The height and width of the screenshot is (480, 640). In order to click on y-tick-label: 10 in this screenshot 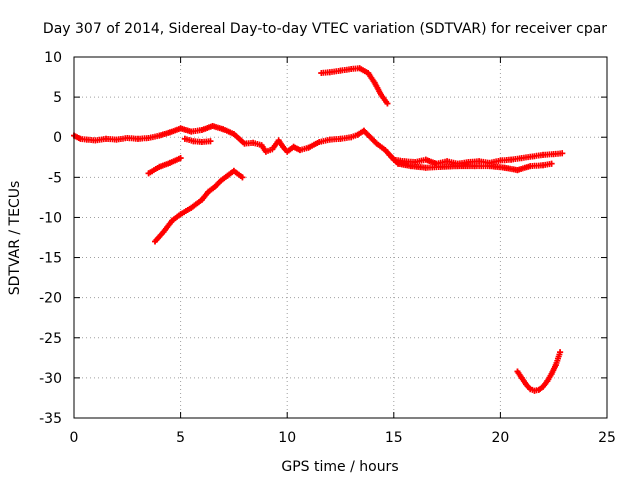, I will do `click(53, 58)`.